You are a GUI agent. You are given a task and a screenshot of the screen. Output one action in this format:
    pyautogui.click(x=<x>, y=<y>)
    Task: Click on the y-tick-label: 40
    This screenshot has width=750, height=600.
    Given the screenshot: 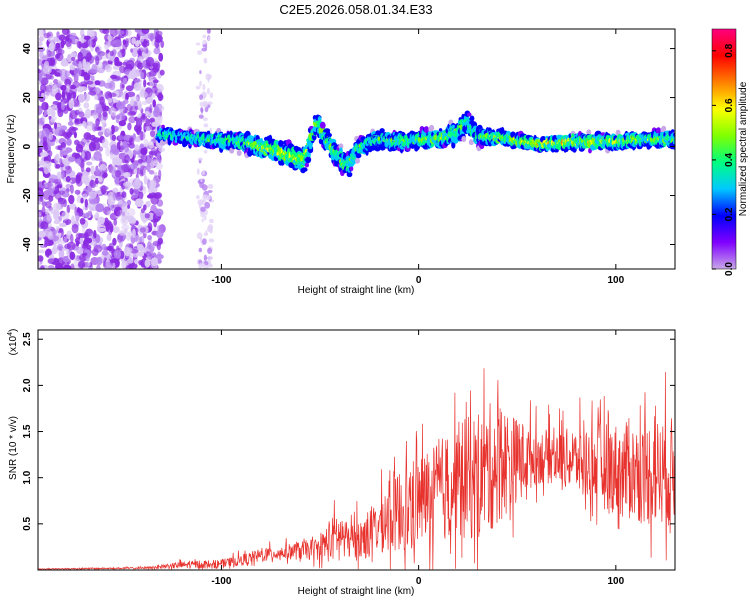 What is the action you would take?
    pyautogui.click(x=27, y=49)
    